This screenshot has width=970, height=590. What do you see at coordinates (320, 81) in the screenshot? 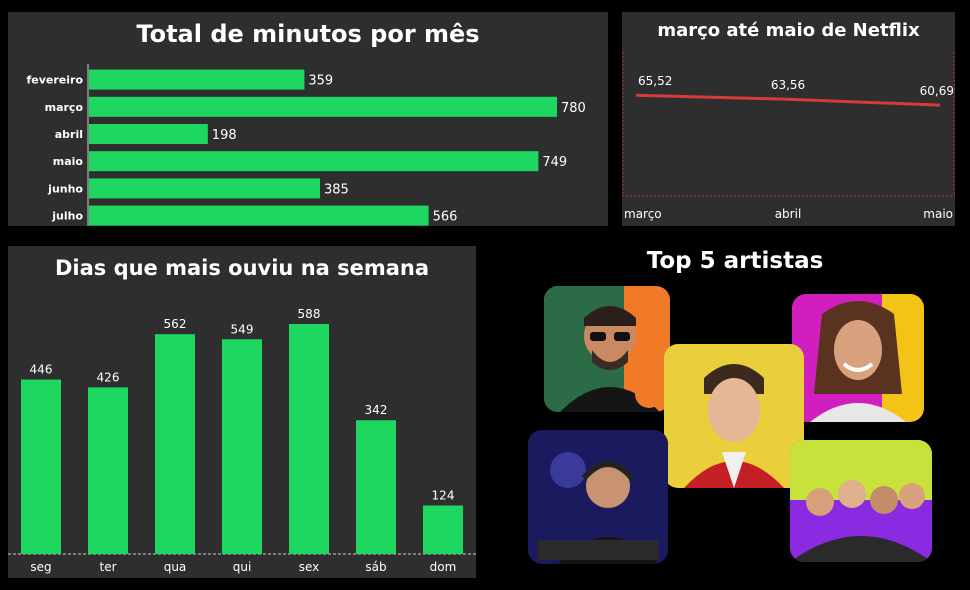
I see `value-label: 359` at bounding box center [320, 81].